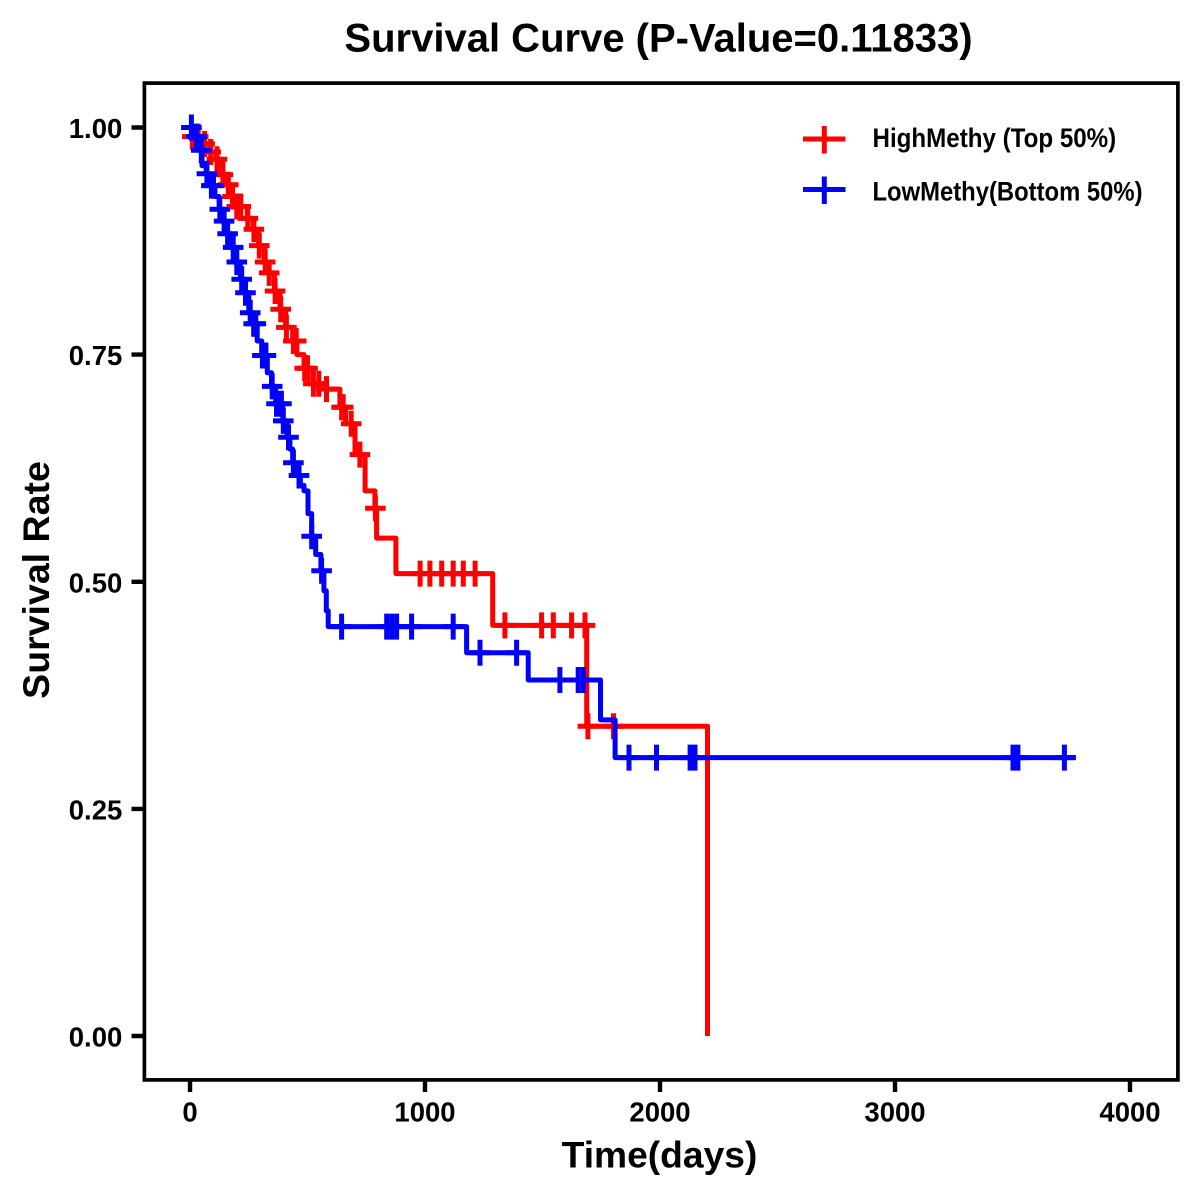 The height and width of the screenshot is (1200, 1200). Describe the element at coordinates (36, 580) in the screenshot. I see `svg-text: Survival Rate` at that location.